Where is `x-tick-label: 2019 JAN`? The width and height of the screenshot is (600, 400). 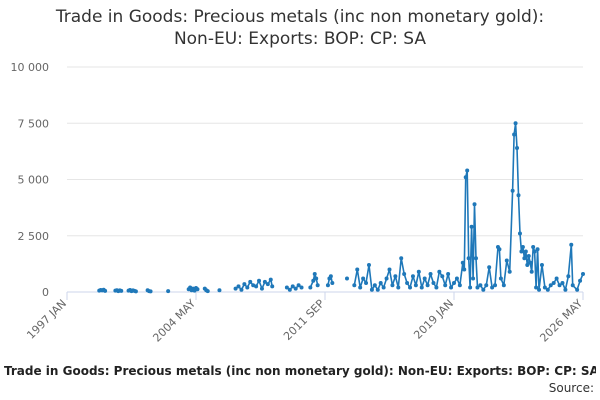 x-tick-label: 2019 JAN is located at coordinates (433, 319).